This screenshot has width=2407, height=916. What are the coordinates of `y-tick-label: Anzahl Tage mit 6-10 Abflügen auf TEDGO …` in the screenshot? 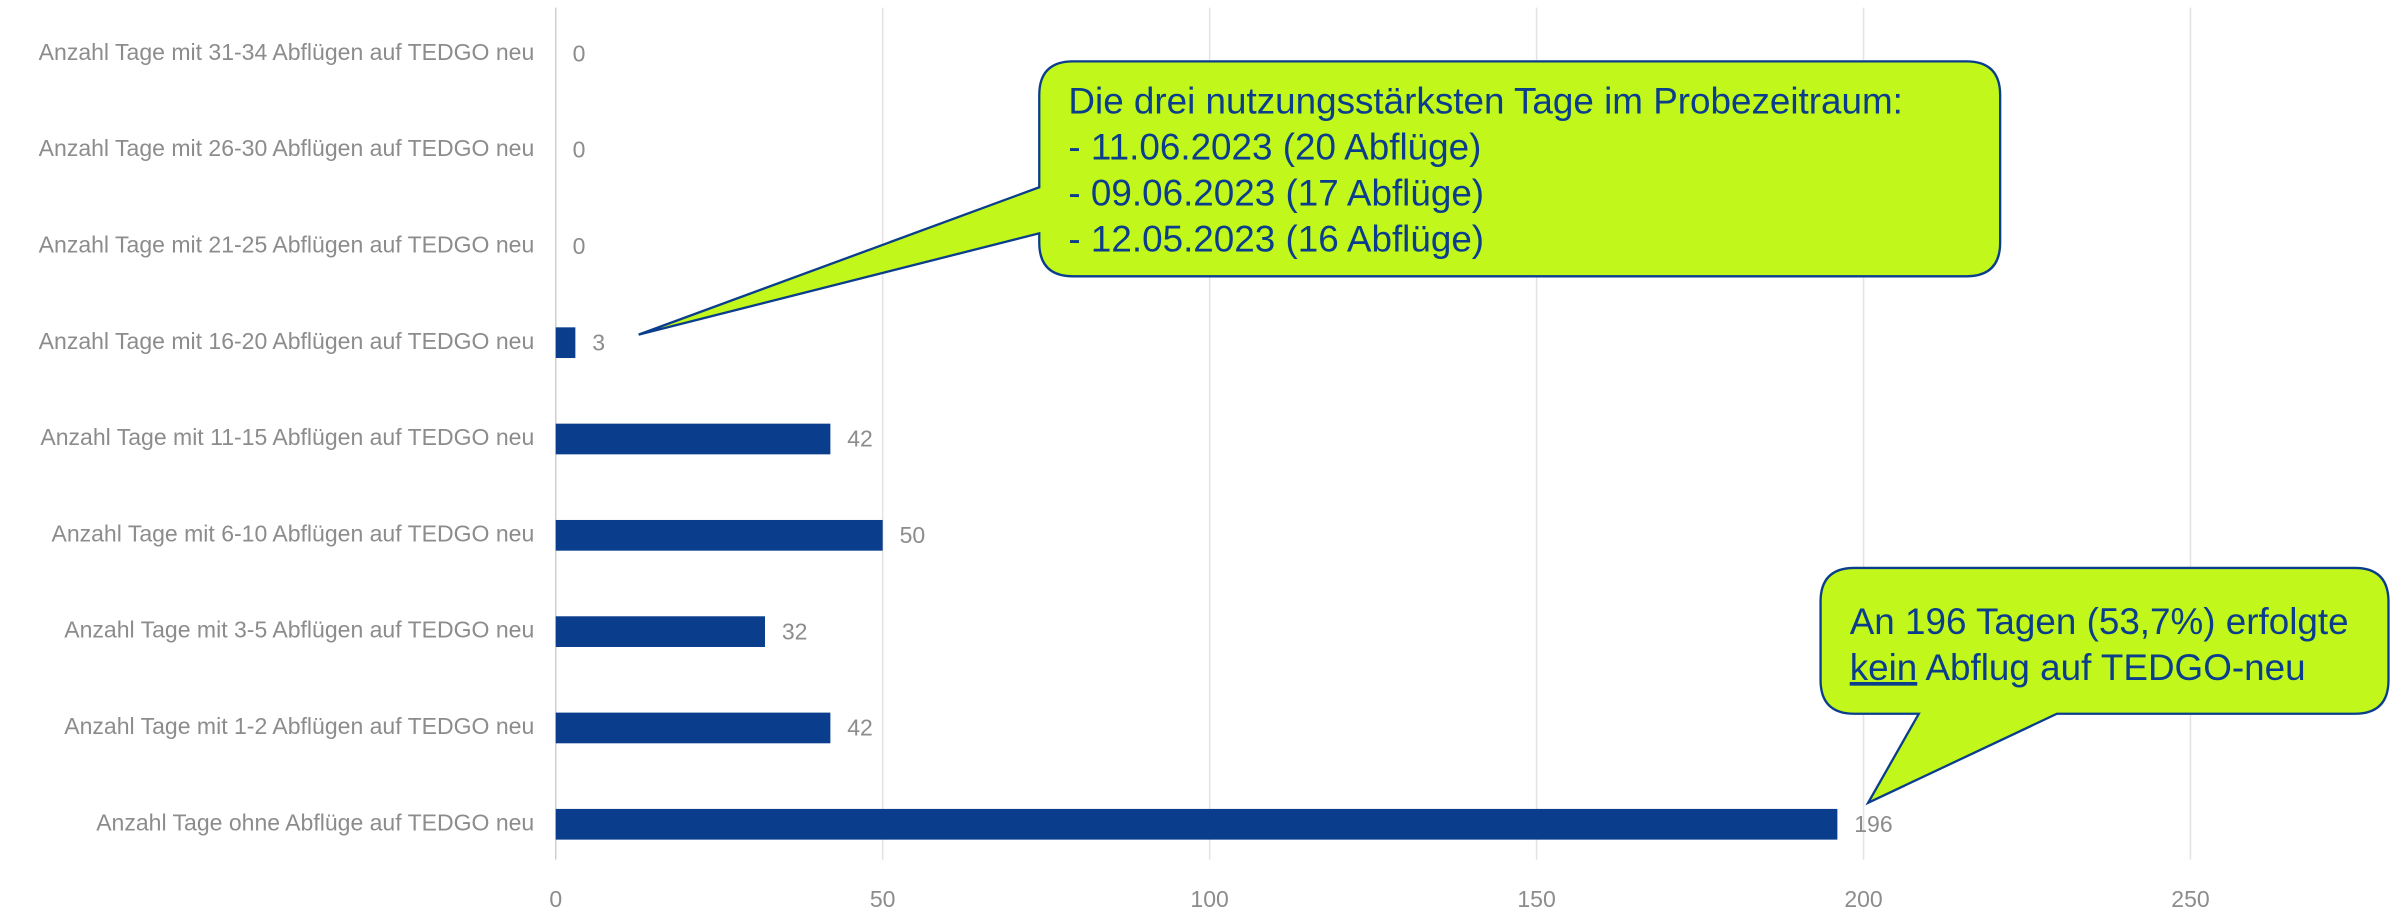 It's located at (292, 533).